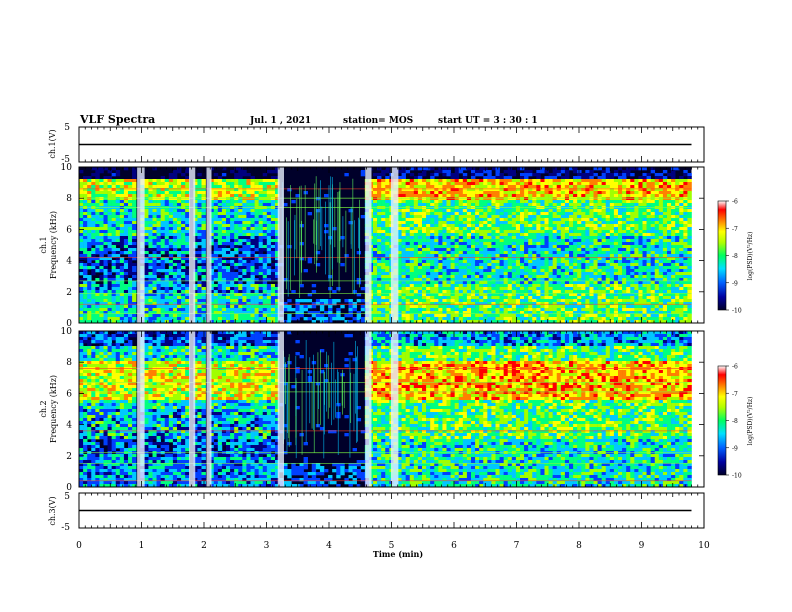  I want to click on ch1-ytick-bottom: -5, so click(65, 160).